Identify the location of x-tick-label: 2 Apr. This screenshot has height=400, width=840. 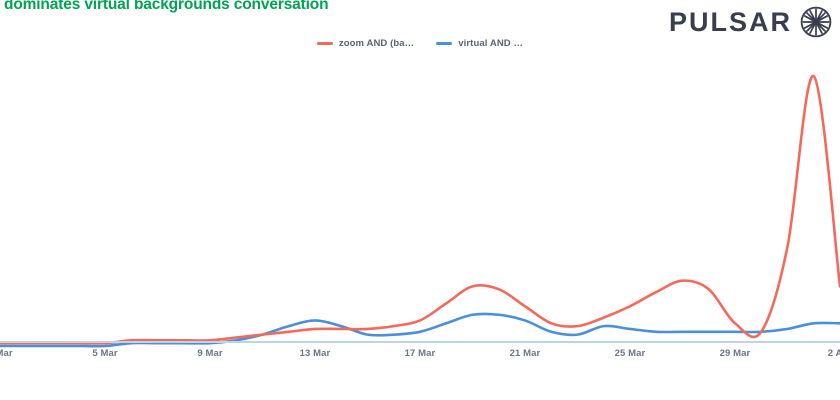
(833, 353).